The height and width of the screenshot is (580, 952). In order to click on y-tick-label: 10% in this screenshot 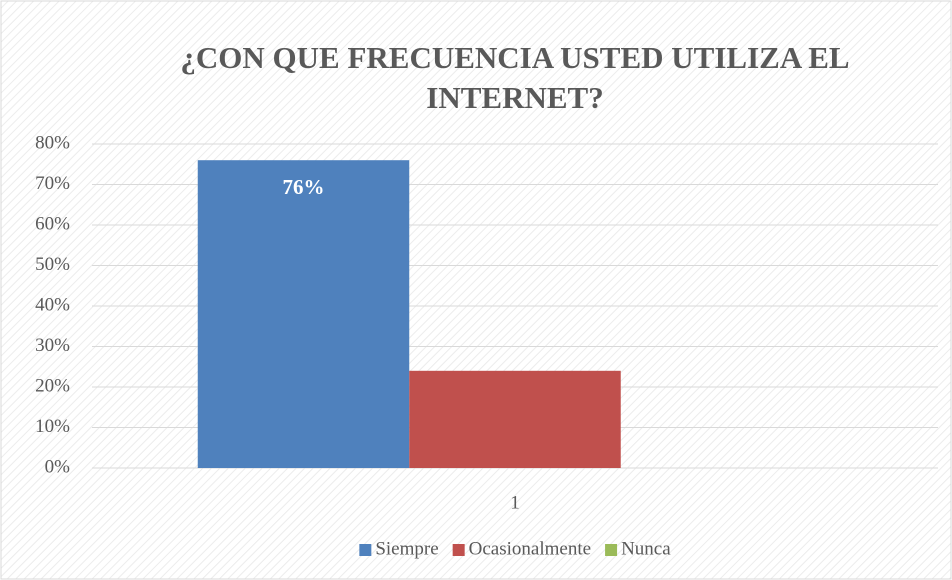, I will do `click(52, 426)`.